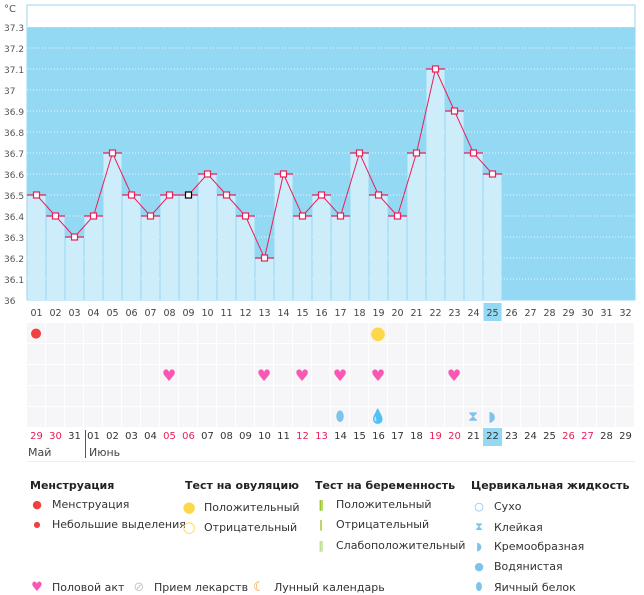 The image size is (644, 595). Describe the element at coordinates (340, 417) in the screenshot. I see `egg-white-icon: ⬮` at that location.